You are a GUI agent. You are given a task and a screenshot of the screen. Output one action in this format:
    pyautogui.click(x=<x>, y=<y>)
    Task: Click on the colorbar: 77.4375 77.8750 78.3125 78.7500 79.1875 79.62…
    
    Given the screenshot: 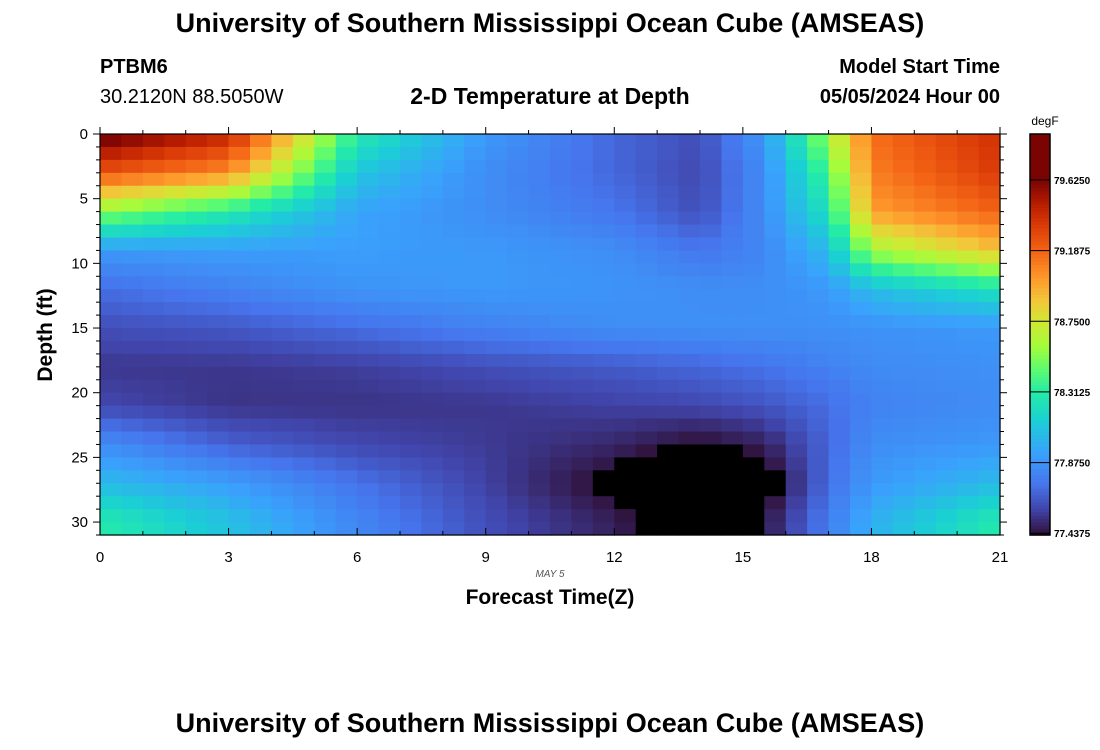 What is the action you would take?
    pyautogui.click(x=1060, y=336)
    